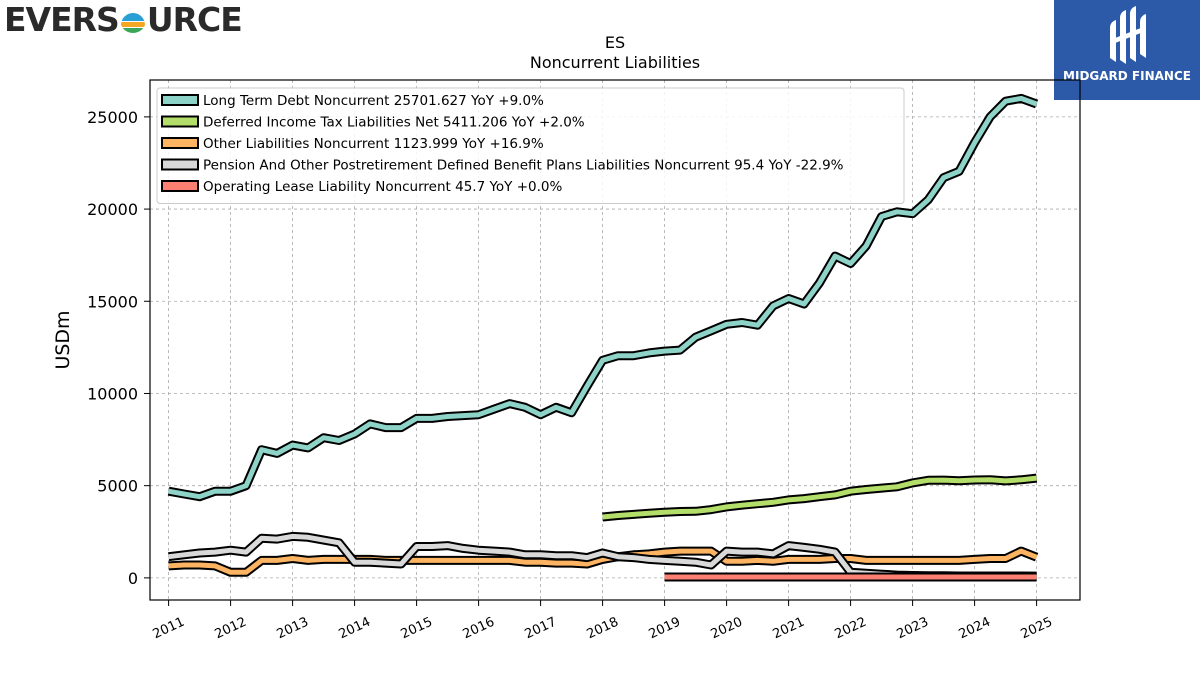 The image size is (1200, 675). I want to click on y-tick-label: 25000, so click(112, 117).